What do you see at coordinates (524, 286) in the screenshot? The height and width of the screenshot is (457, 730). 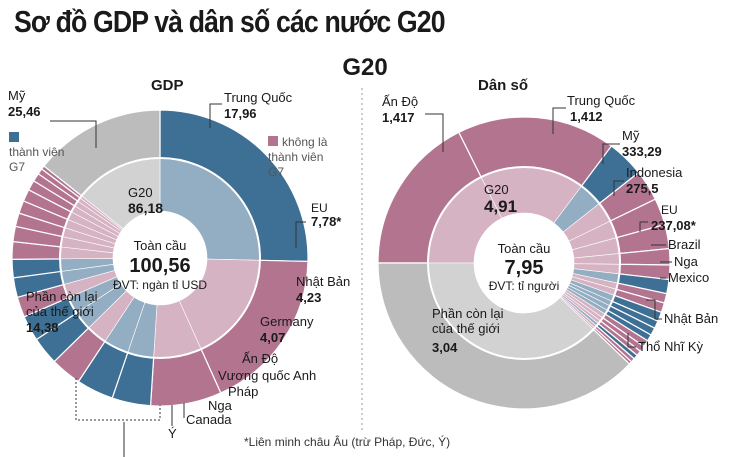 I see `pop-unit-label: ĐVT: tỉ người` at bounding box center [524, 286].